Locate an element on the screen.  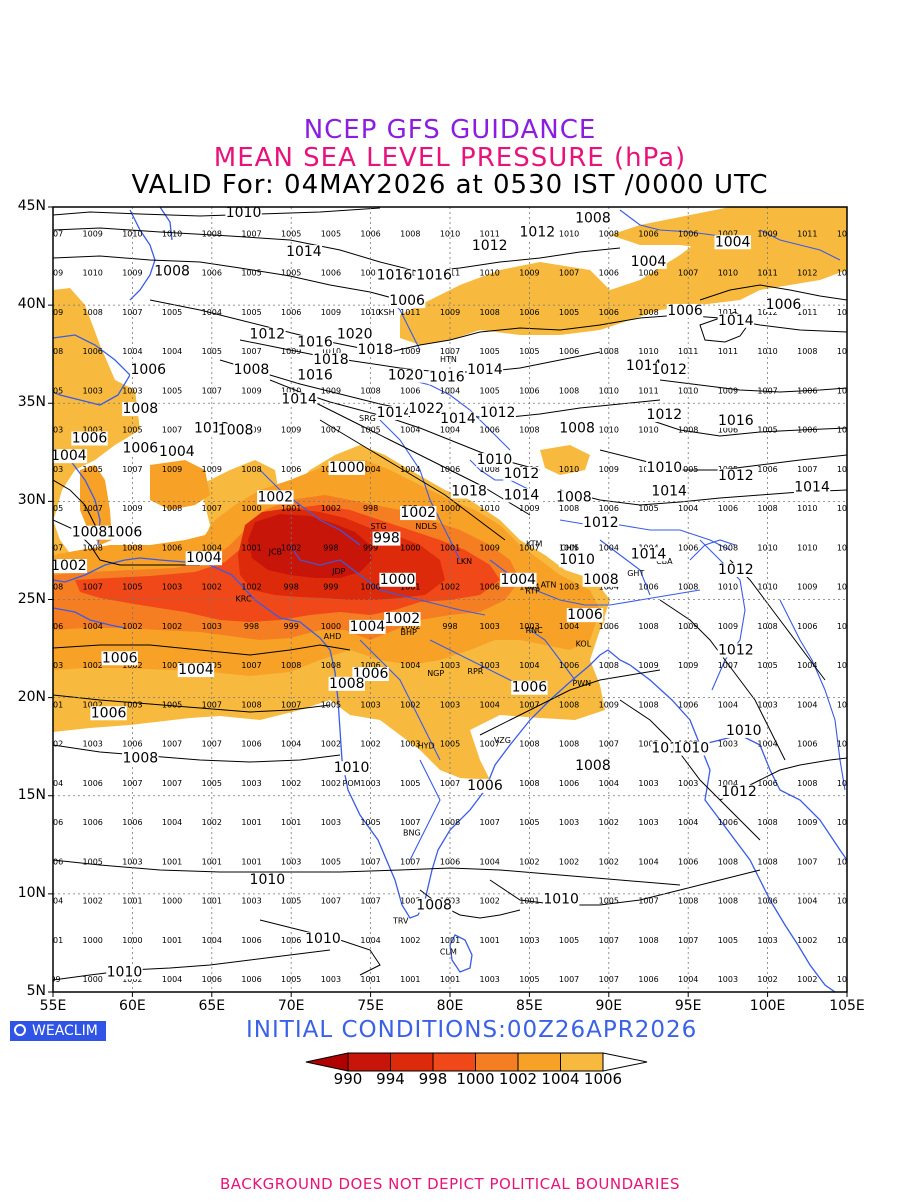
contour-label-text: 1006 is located at coordinates (90, 439).